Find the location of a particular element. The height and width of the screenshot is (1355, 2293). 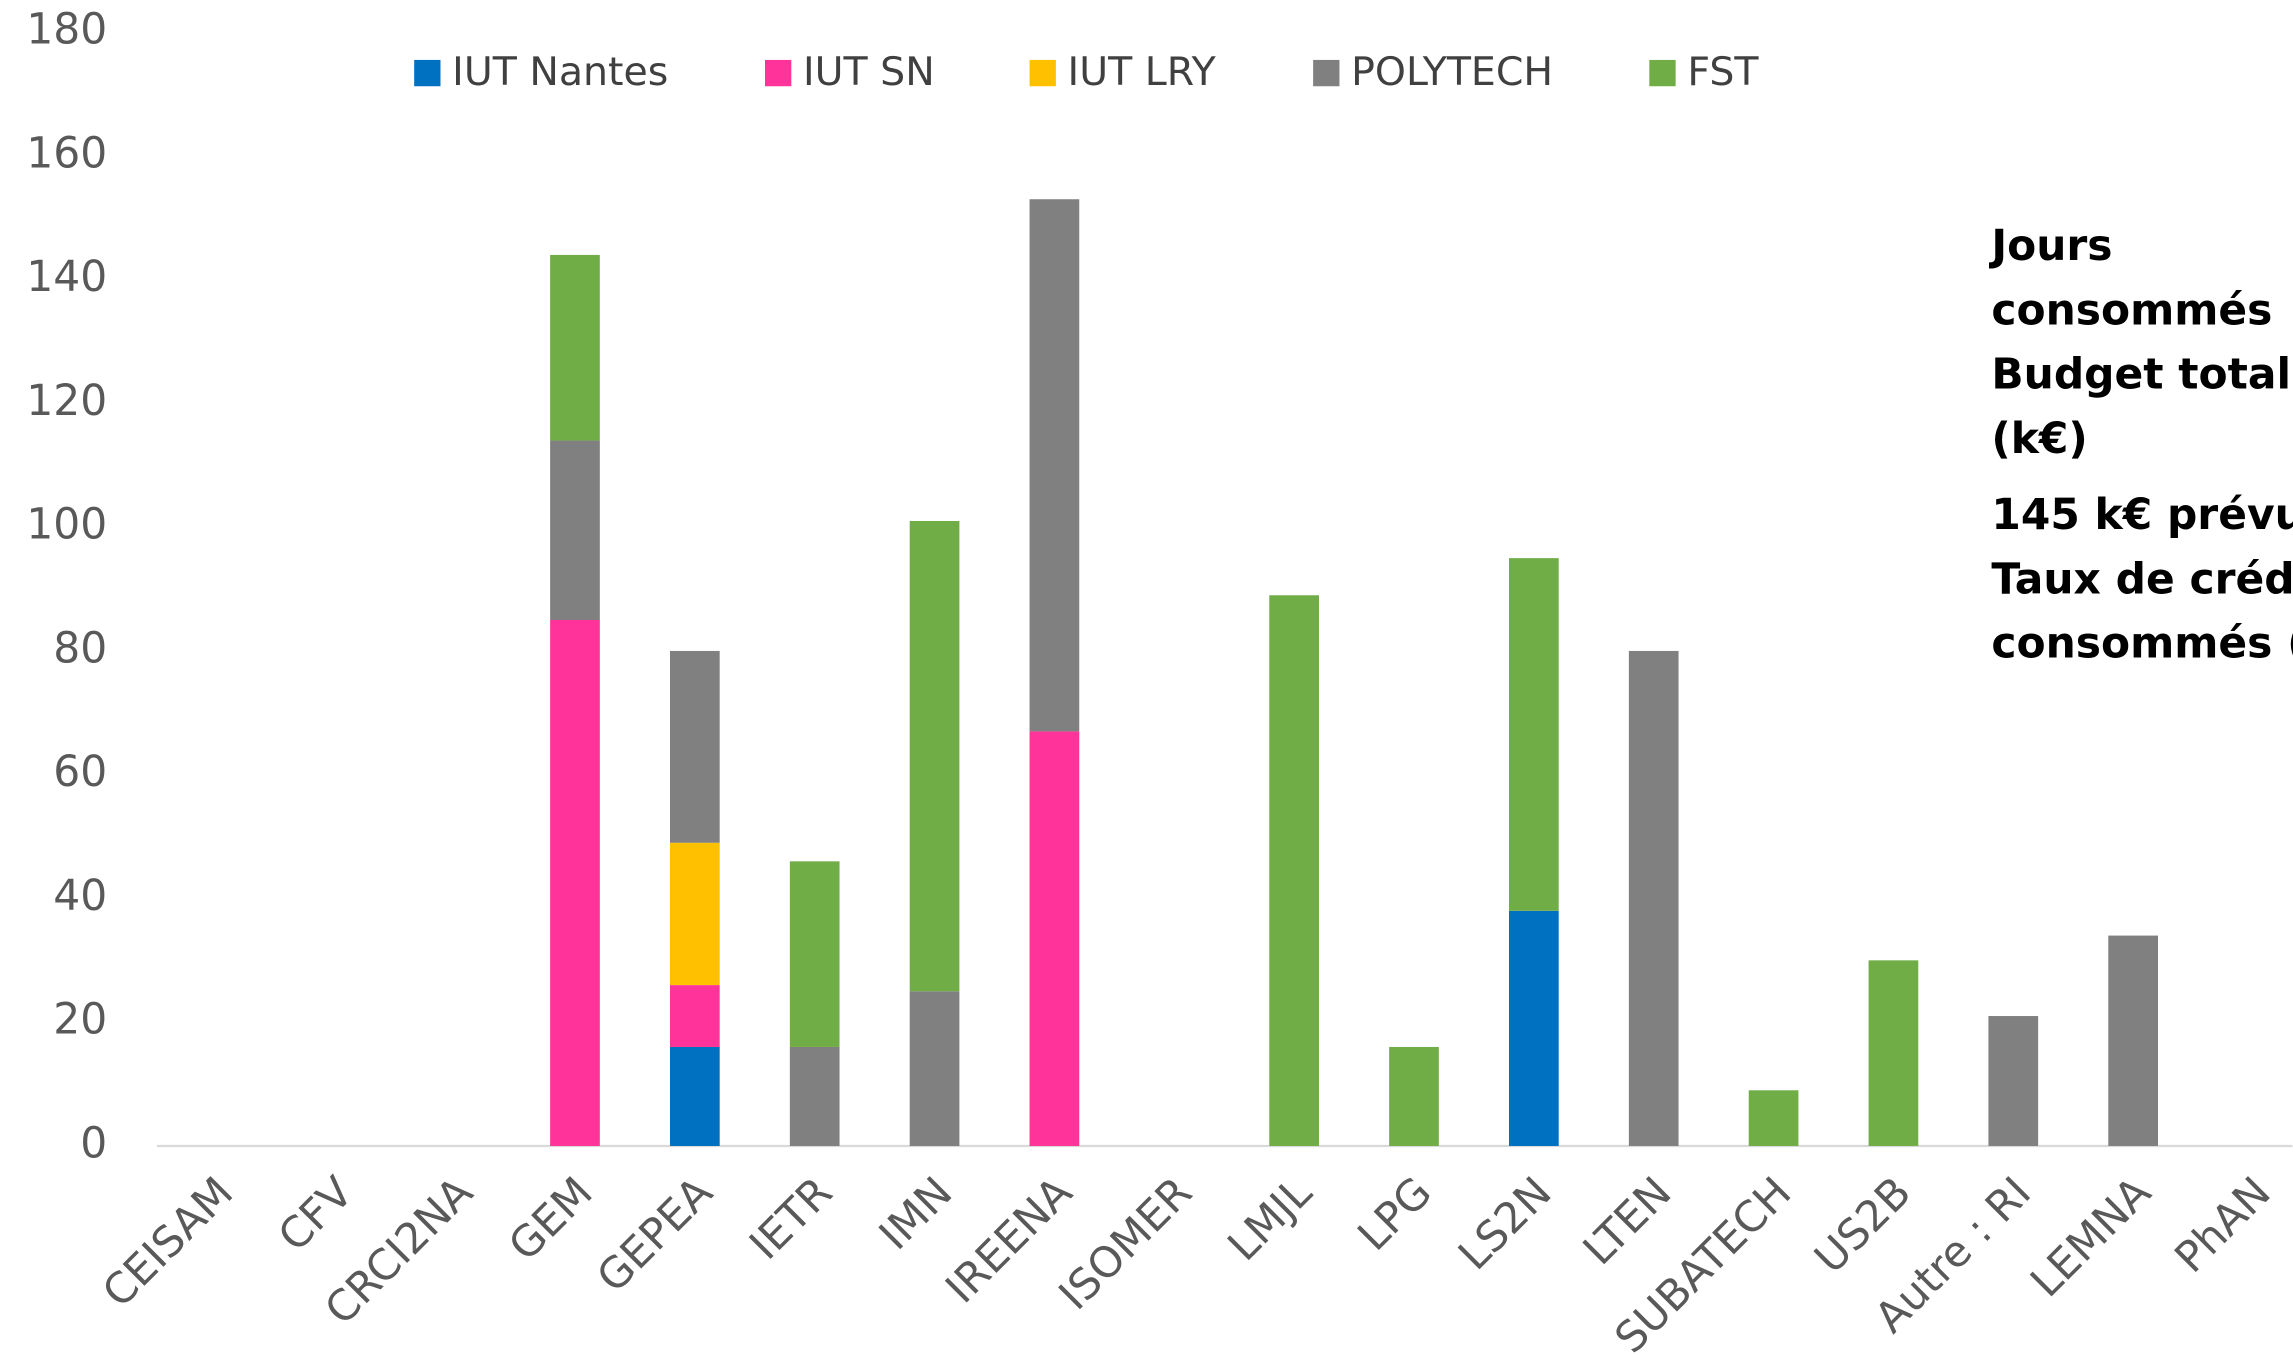

x-tick-label: CFV is located at coordinates (315, 1213).